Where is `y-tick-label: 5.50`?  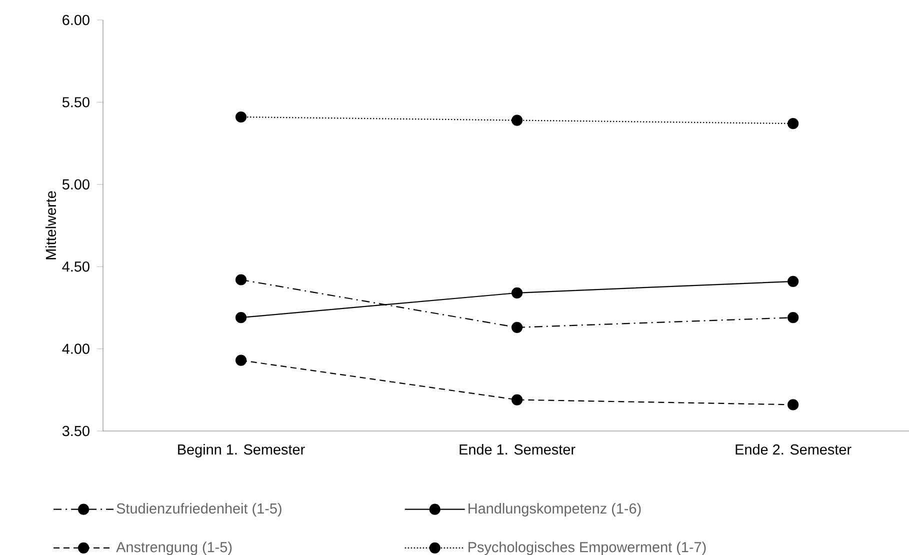 y-tick-label: 5.50 is located at coordinates (76, 102).